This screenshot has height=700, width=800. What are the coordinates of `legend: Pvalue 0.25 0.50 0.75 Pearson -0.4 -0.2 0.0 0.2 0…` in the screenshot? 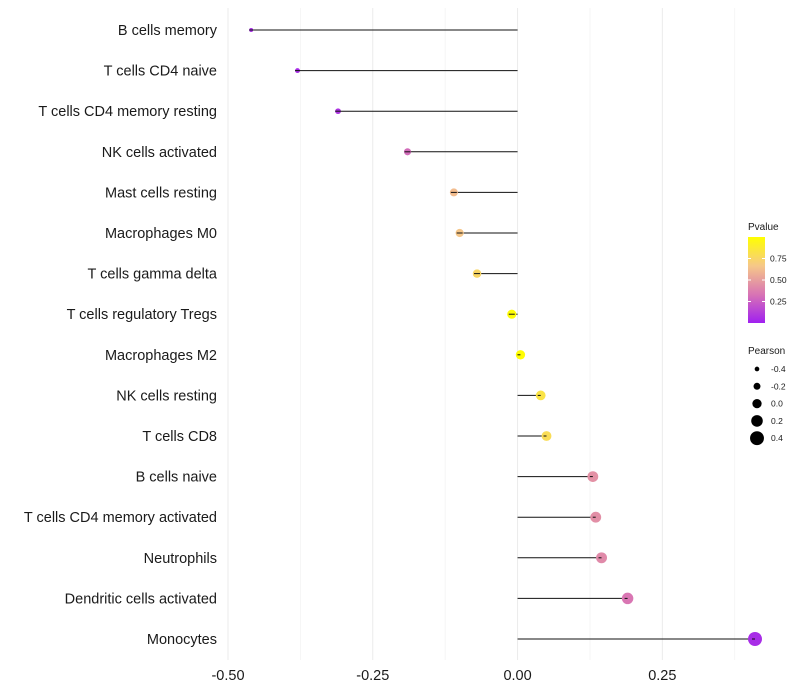 It's located at (767, 334).